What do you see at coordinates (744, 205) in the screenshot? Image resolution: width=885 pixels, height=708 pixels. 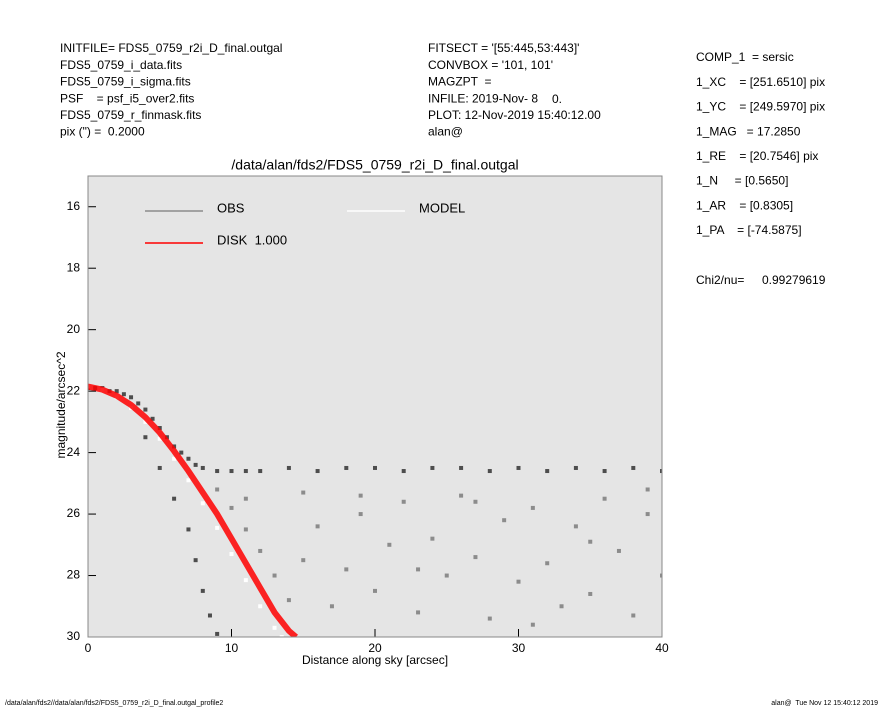 I see `fit-parameter: 1_AR = [0.8305]` at bounding box center [744, 205].